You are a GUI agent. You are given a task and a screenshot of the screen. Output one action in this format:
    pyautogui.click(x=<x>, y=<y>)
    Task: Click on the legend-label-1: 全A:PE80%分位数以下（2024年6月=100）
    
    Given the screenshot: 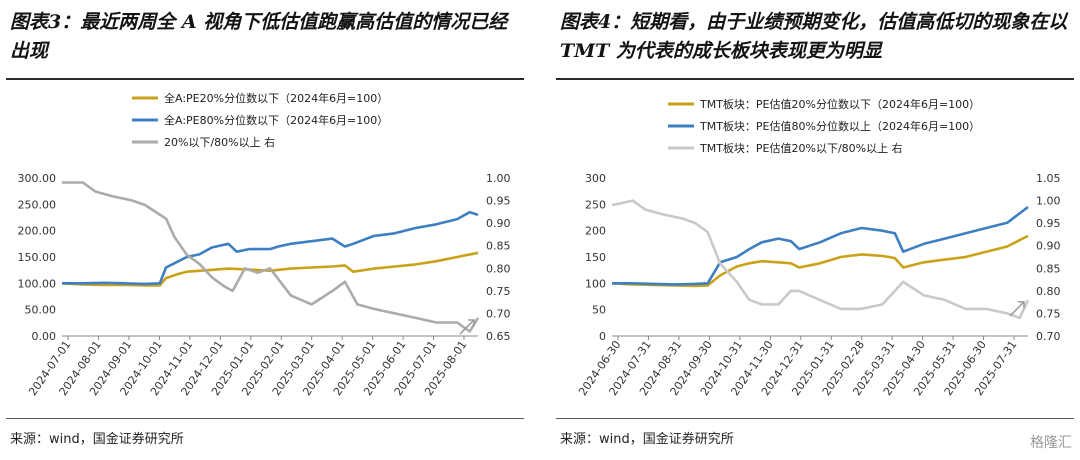 What is the action you would take?
    pyautogui.click(x=276, y=120)
    